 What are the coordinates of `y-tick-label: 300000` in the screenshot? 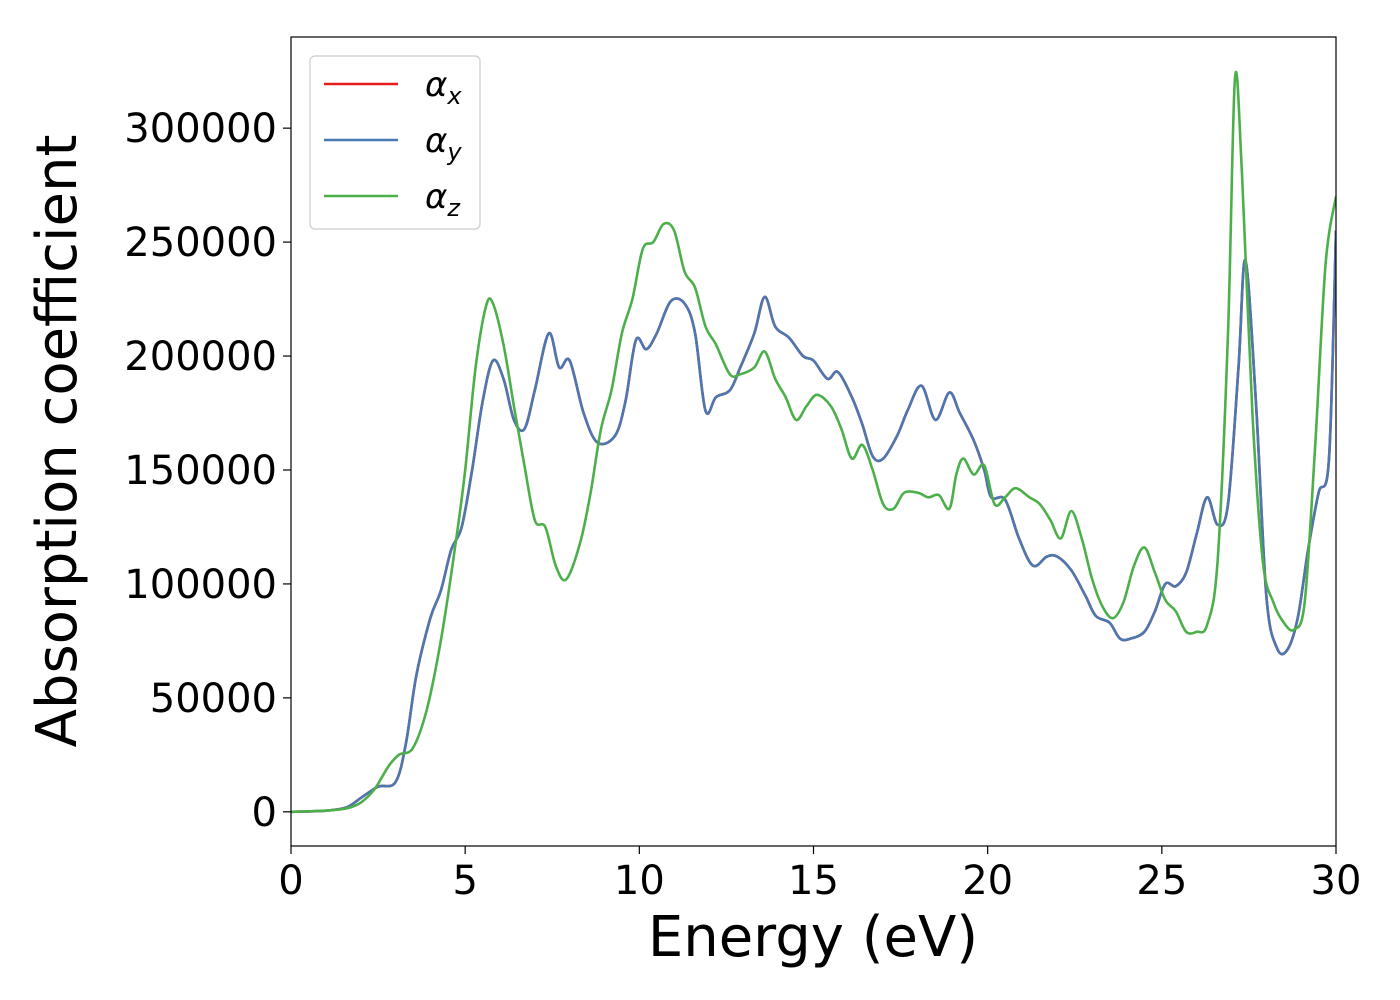 It's located at (200, 129).